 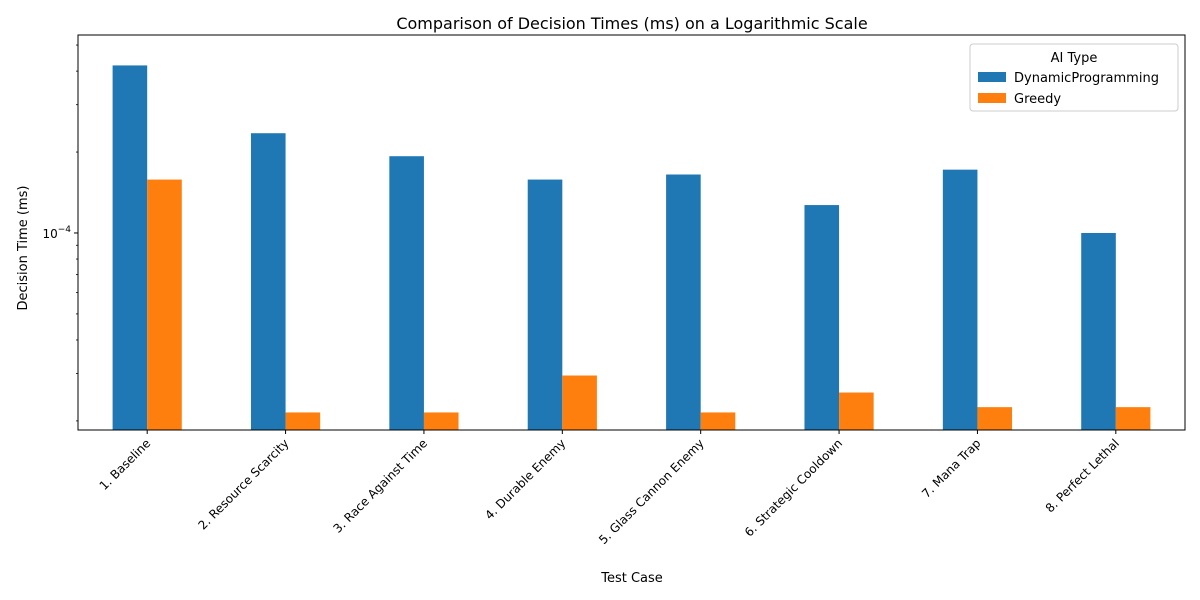 I want to click on legend-title: AI Type, so click(x=1074, y=58).